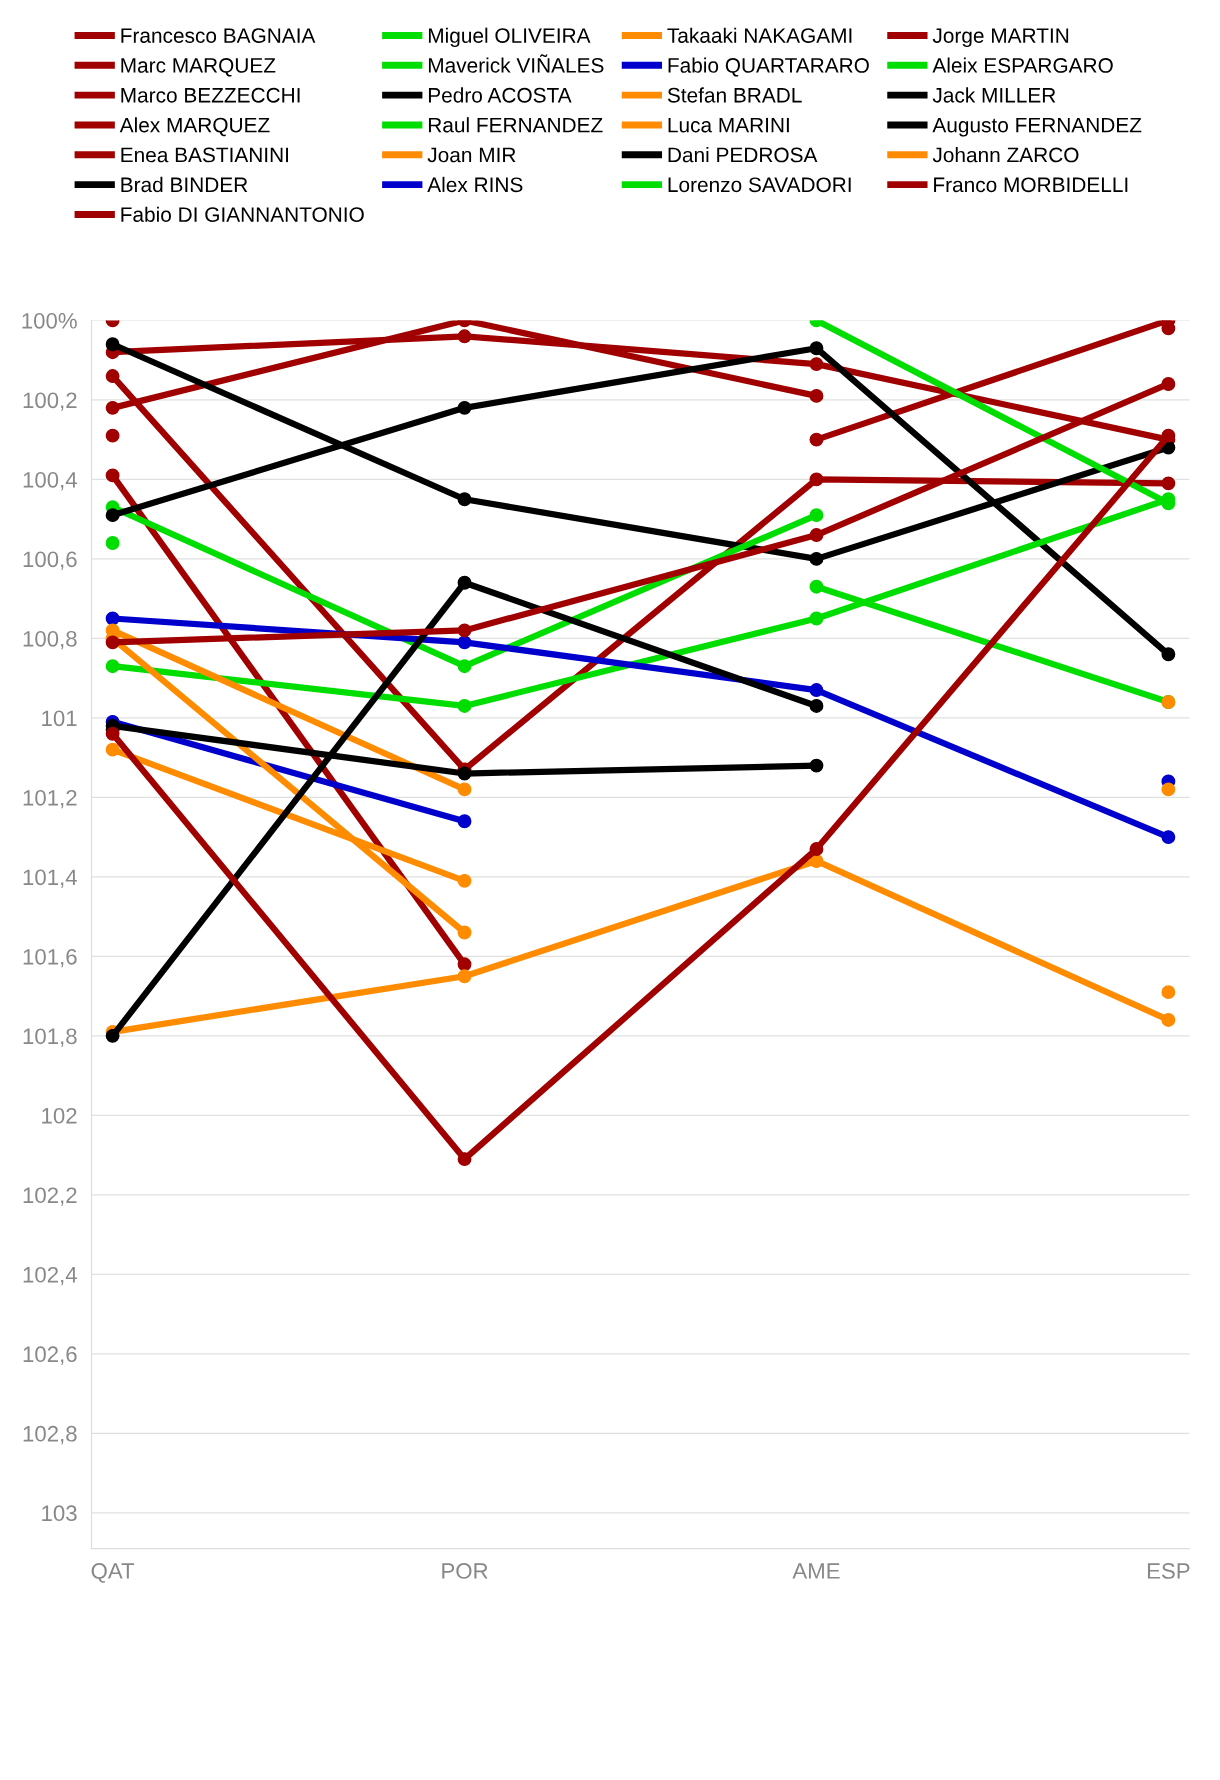 This screenshot has height=1780, width=1220. I want to click on legend-label: Marco BEZZECCHI, so click(210, 95).